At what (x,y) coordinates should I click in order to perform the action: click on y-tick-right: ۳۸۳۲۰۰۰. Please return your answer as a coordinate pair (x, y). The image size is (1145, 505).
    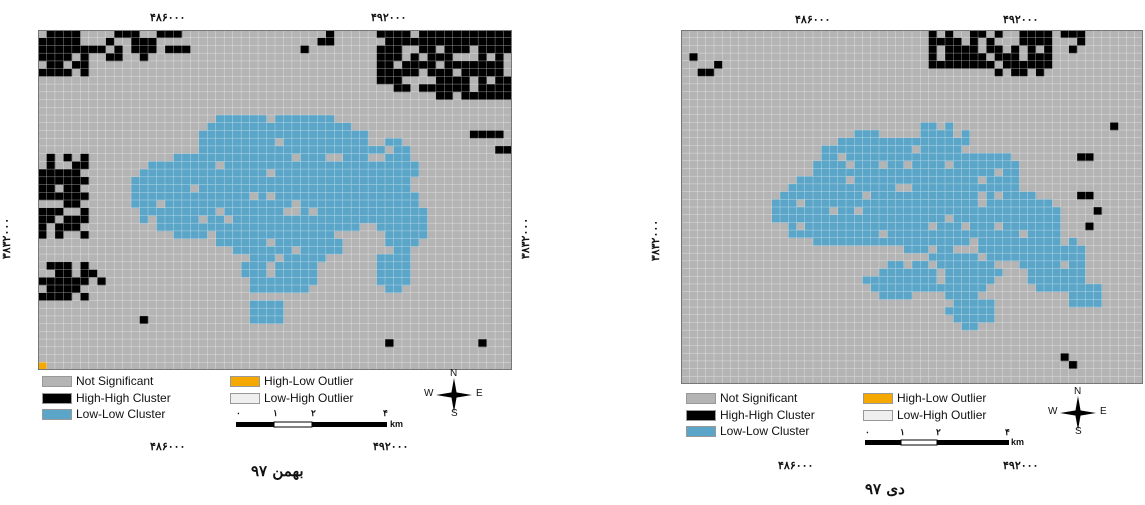
    Looking at the image, I should click on (526, 238).